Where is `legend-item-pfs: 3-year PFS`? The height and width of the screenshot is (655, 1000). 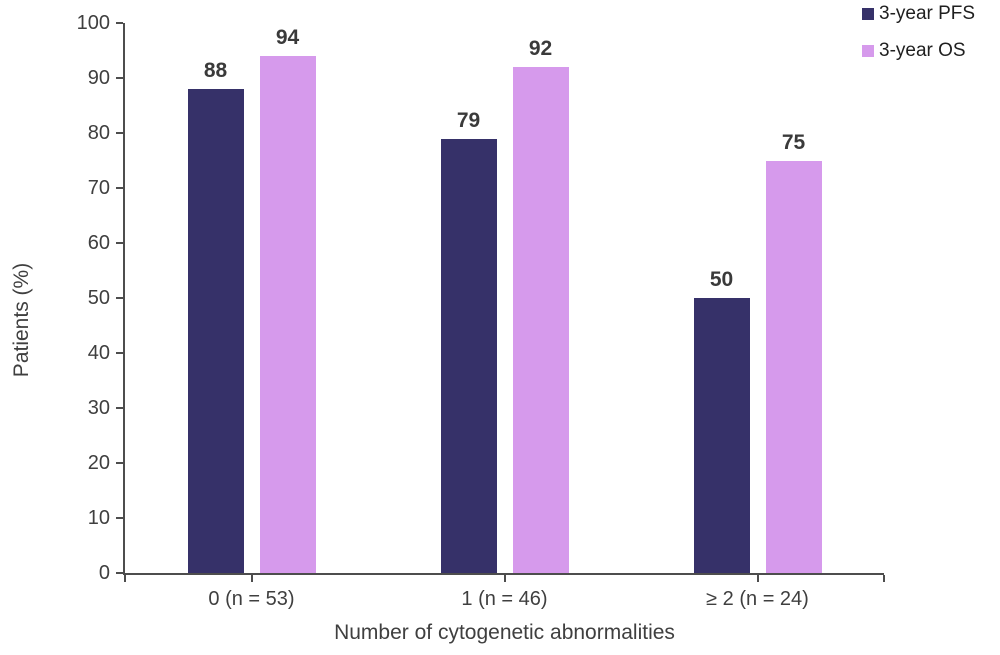 legend-item-pfs: 3-year PFS is located at coordinates (918, 14).